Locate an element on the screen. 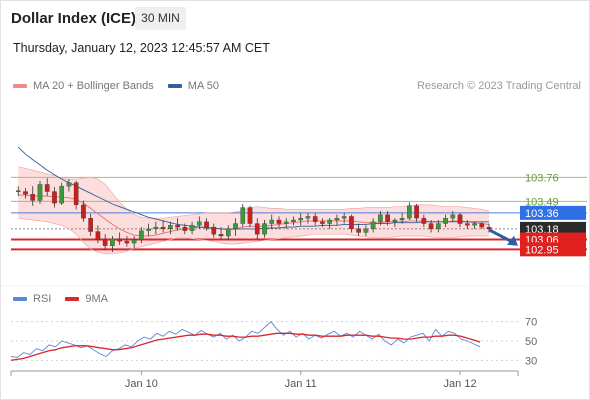 The width and height of the screenshot is (590, 400). level-tag-102.95 is located at coordinates (553, 249).